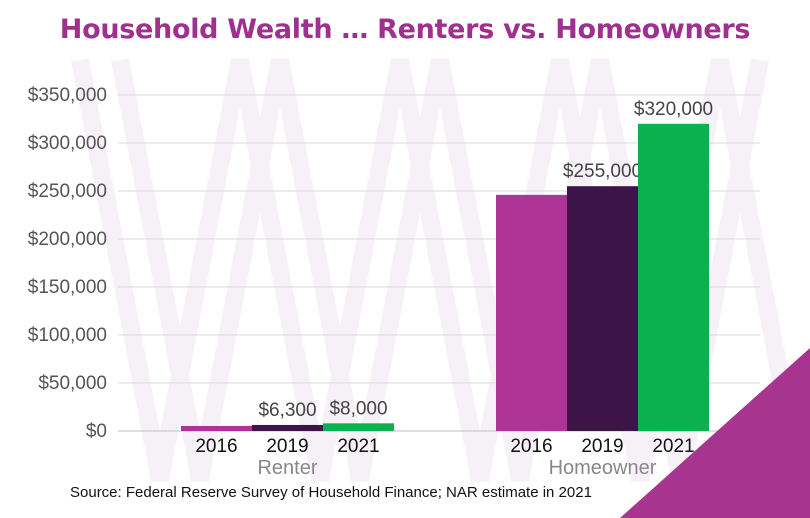 Image resolution: width=810 pixels, height=518 pixels. What do you see at coordinates (67, 191) in the screenshot?
I see `y-tick-label: $250,000` at bounding box center [67, 191].